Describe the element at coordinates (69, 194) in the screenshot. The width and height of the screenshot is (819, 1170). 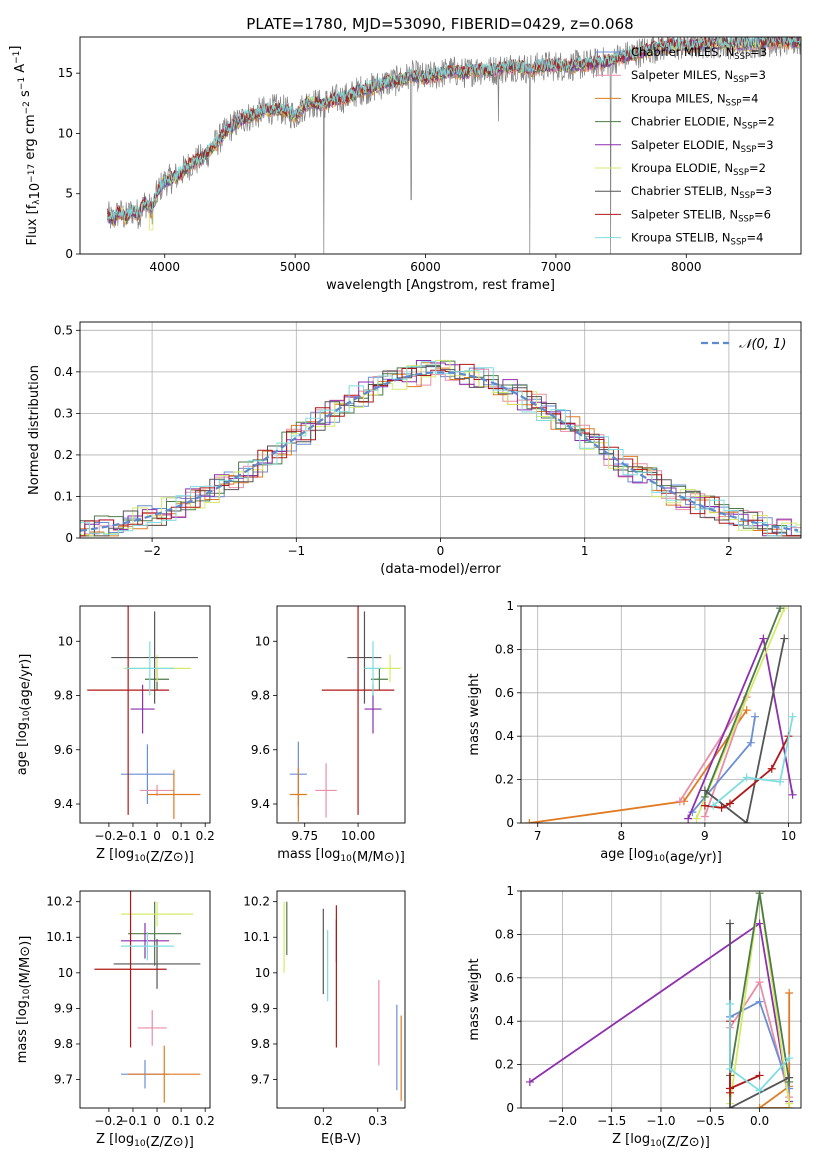
I see `spectrum-ytick-label: 5` at that location.